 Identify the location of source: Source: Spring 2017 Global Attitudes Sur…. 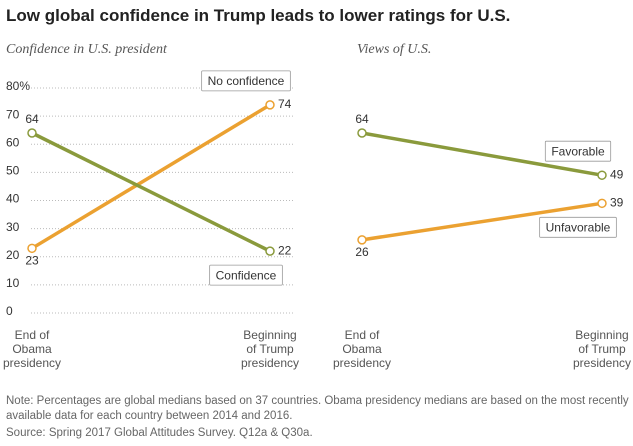
(159, 433).